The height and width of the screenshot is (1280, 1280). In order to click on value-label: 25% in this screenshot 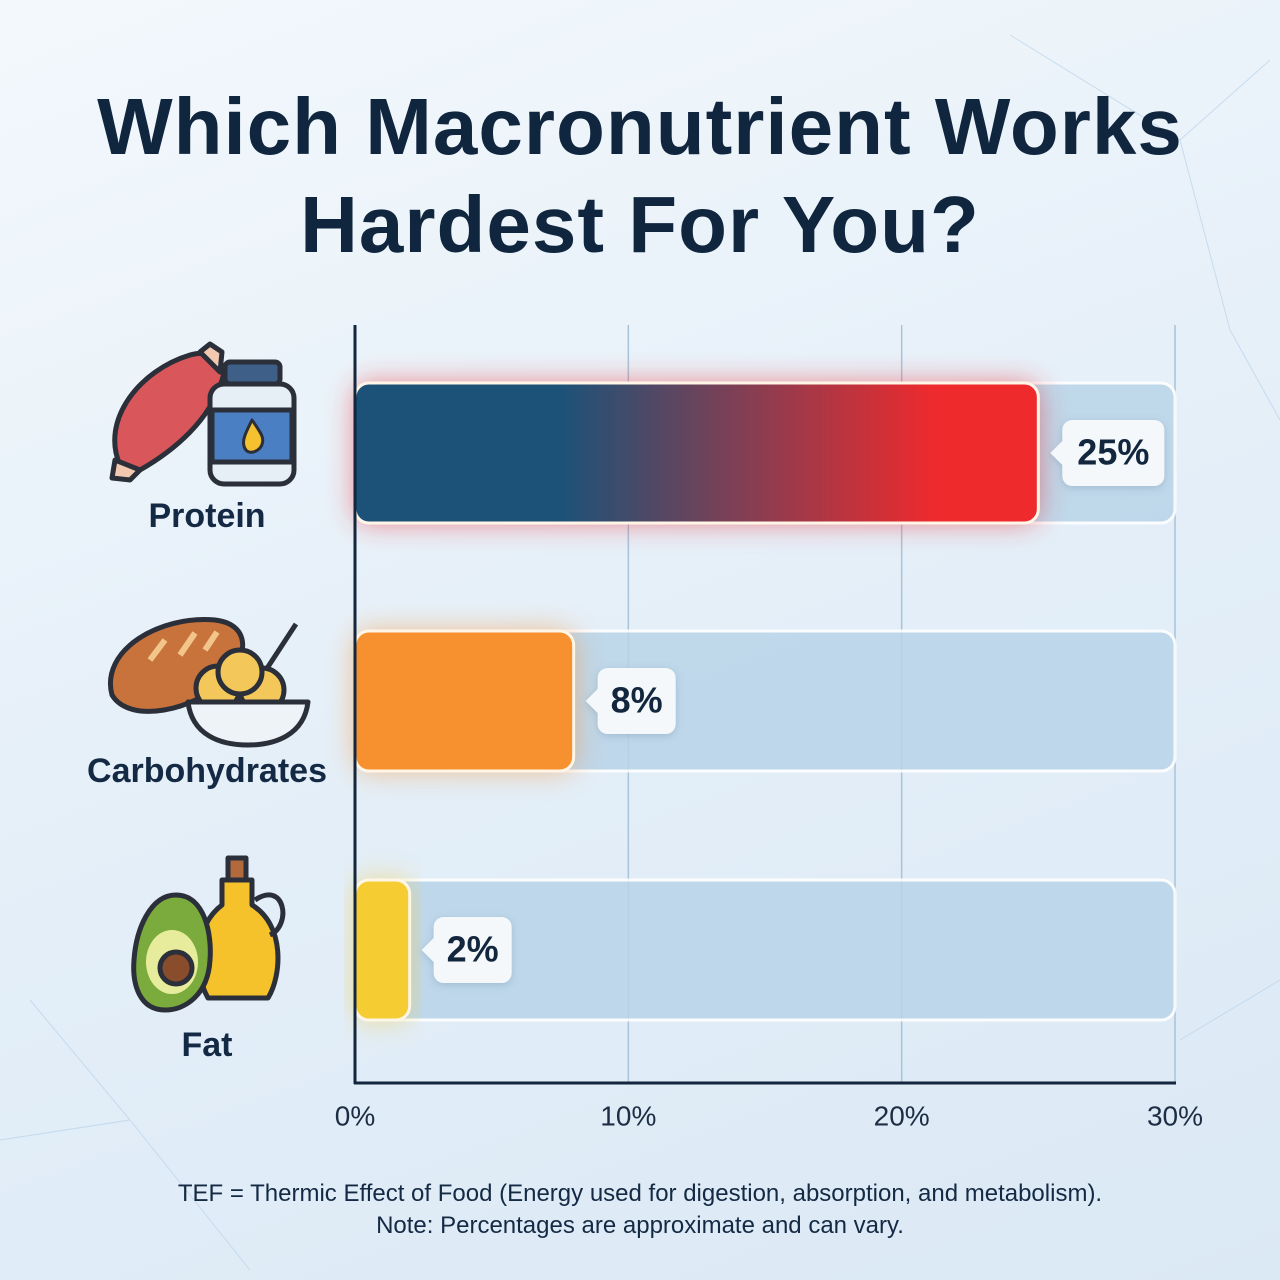, I will do `click(1113, 452)`.